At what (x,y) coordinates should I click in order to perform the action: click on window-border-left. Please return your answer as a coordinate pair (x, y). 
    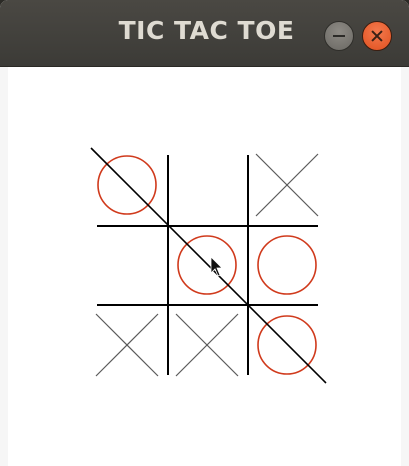
    Looking at the image, I should click on (4, 266).